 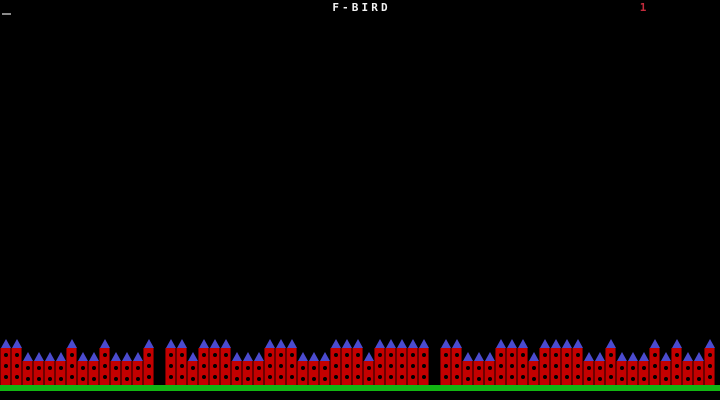 I want to click on hud: F-BIRD 1, so click(x=360, y=10).